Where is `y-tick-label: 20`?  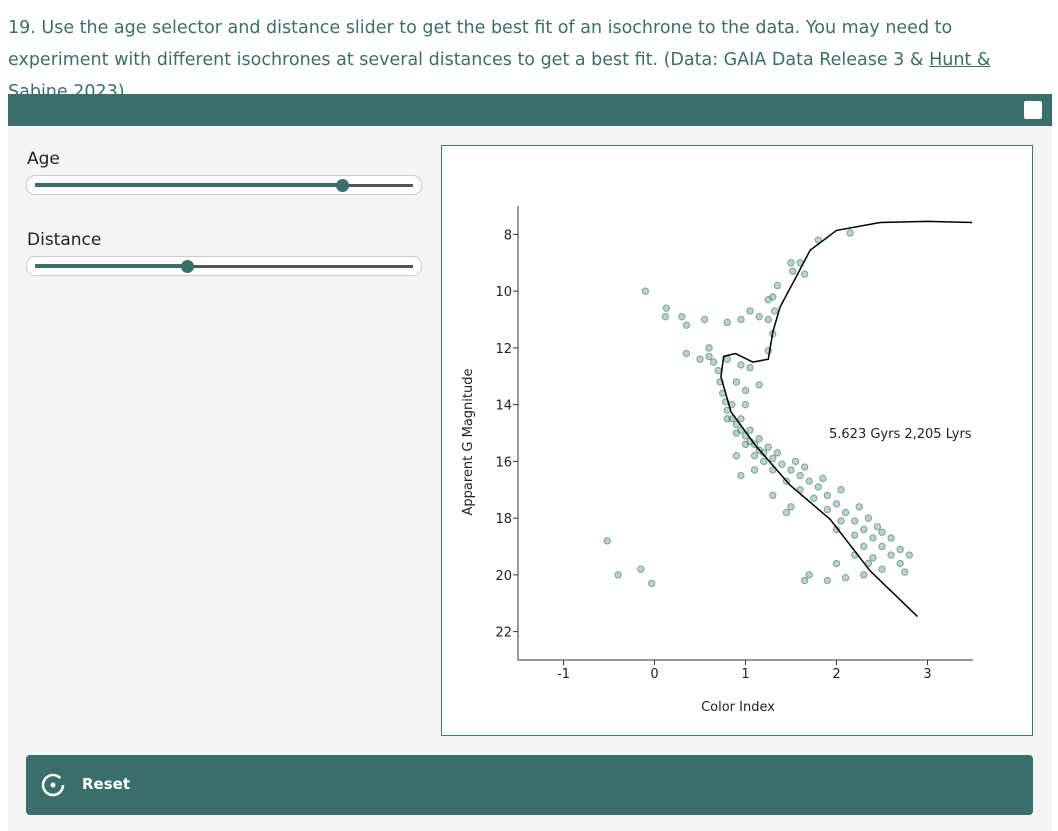 y-tick-label: 20 is located at coordinates (503, 576).